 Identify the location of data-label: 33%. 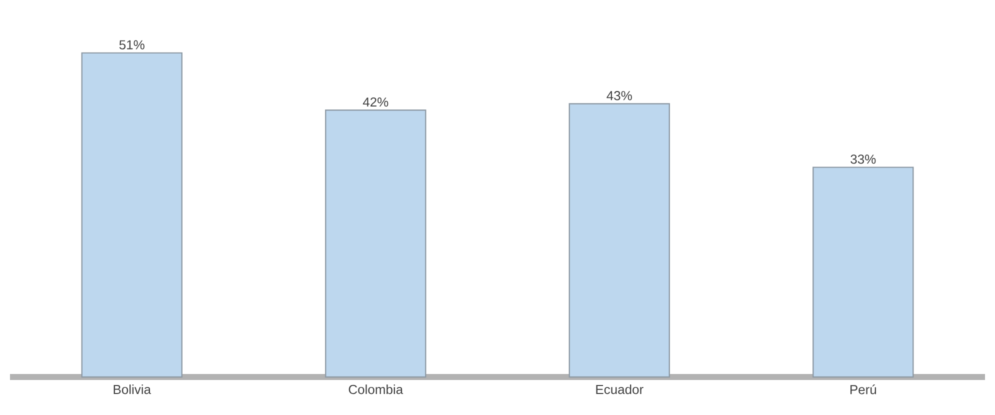
(863, 159).